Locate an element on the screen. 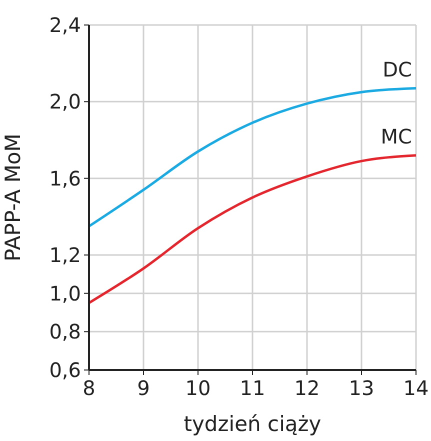 The image size is (431, 441). y-tick-label: 1,0 is located at coordinates (65, 293).